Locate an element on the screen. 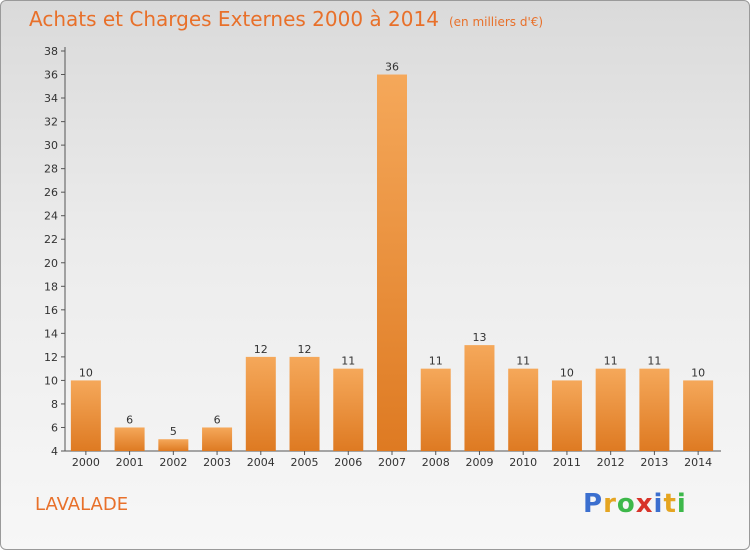  x-tick-label: 2011 is located at coordinates (567, 462).